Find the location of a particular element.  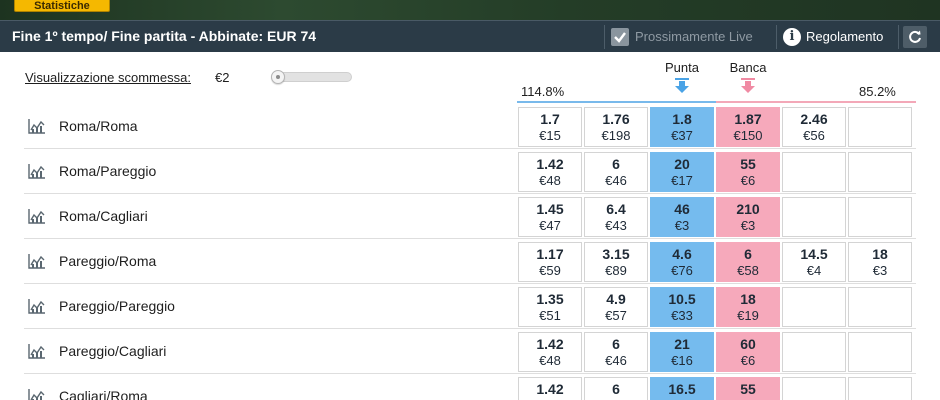

lay-arrow-icon is located at coordinates (748, 87).